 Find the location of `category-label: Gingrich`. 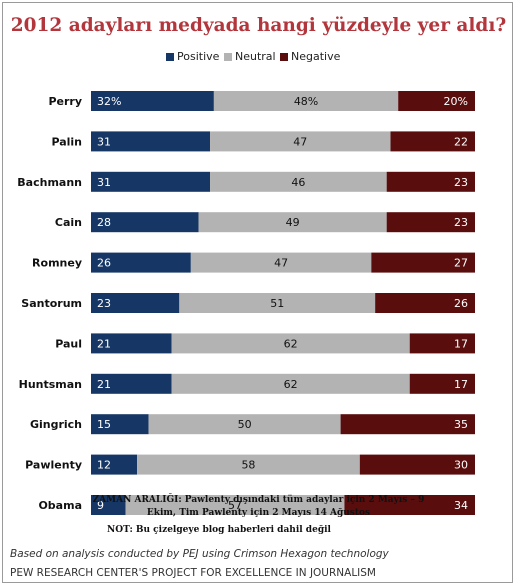

category-label: Gingrich is located at coordinates (56, 424).